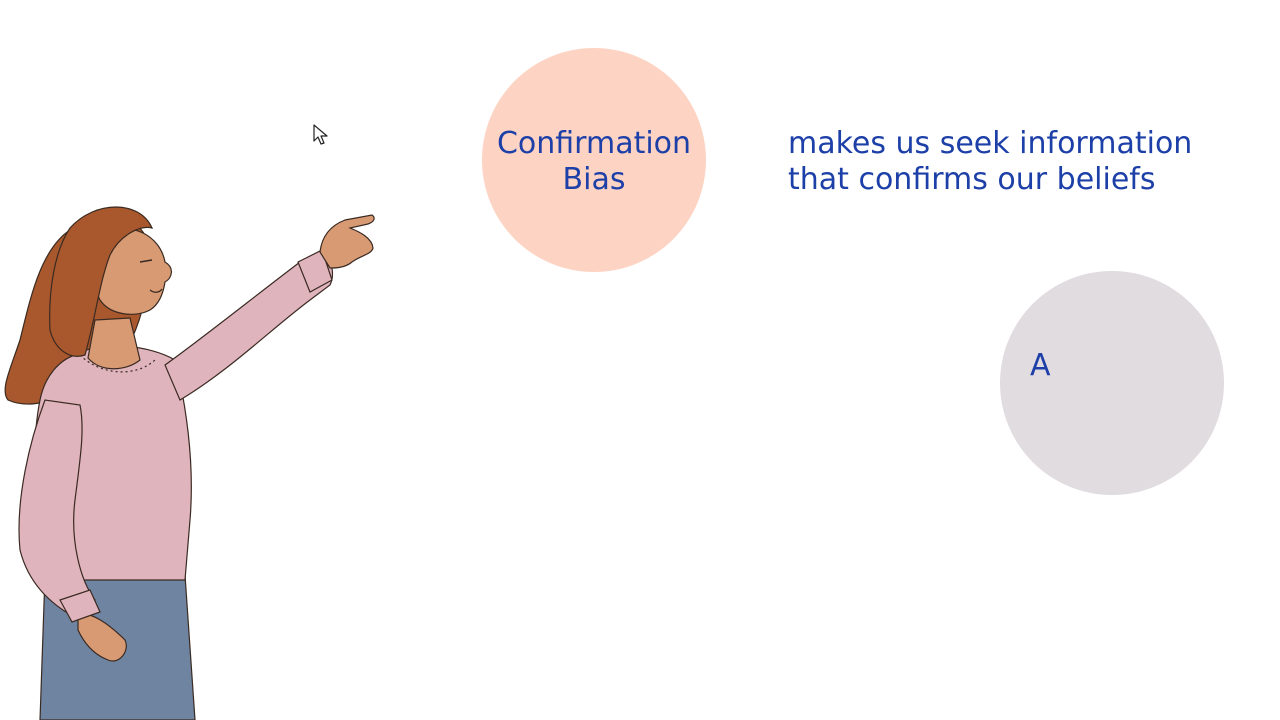 This screenshot has height=720, width=1280. What do you see at coordinates (320, 134) in the screenshot?
I see `mouse-pointer-icon` at bounding box center [320, 134].